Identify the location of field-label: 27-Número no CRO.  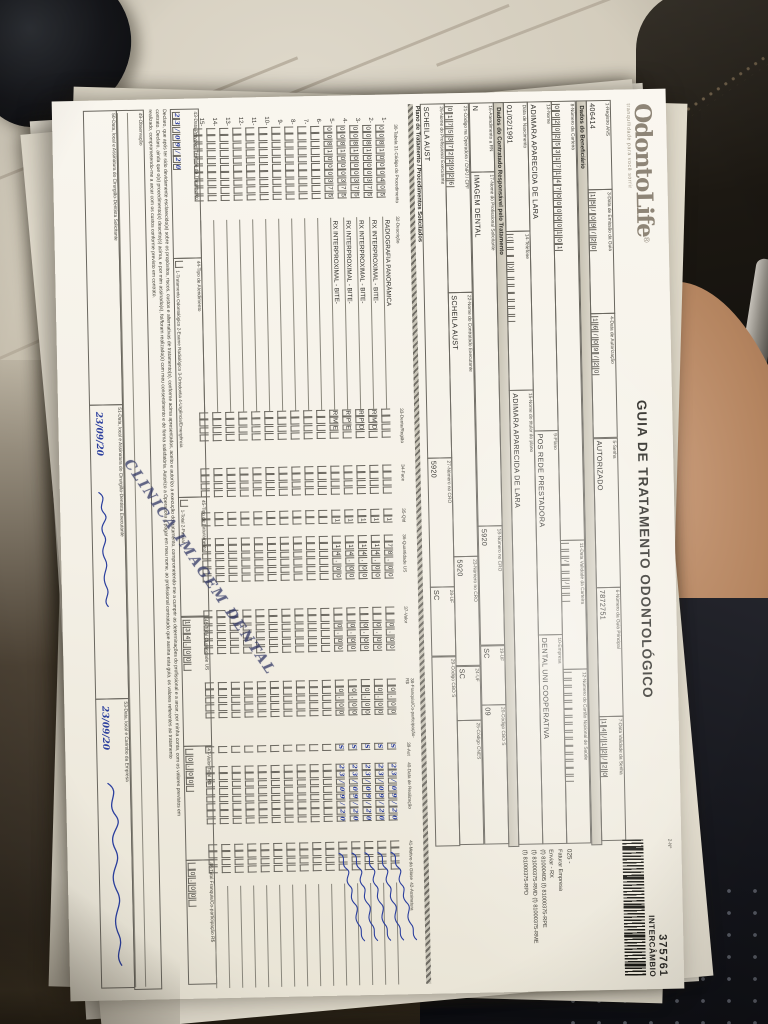
(448, 482).